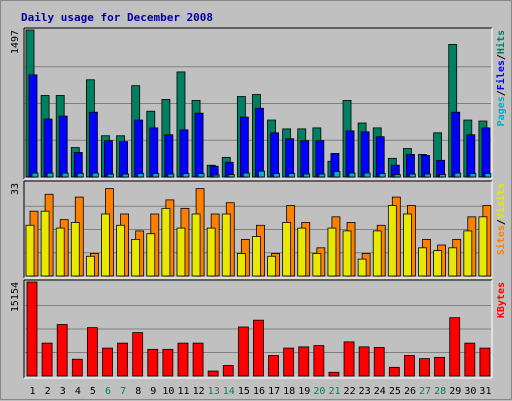 This screenshot has height=401, width=512. I want to click on x-tick-label-day-4: 4, so click(78, 391).